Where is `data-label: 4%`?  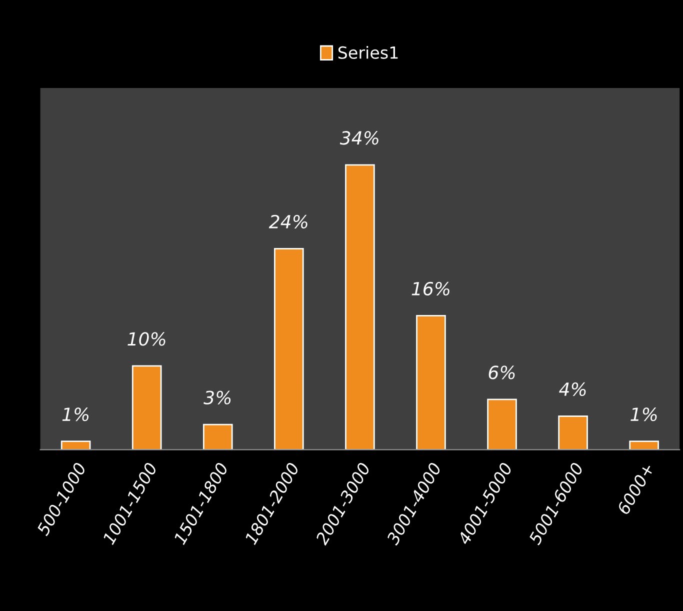
data-label: 4% is located at coordinates (572, 389).